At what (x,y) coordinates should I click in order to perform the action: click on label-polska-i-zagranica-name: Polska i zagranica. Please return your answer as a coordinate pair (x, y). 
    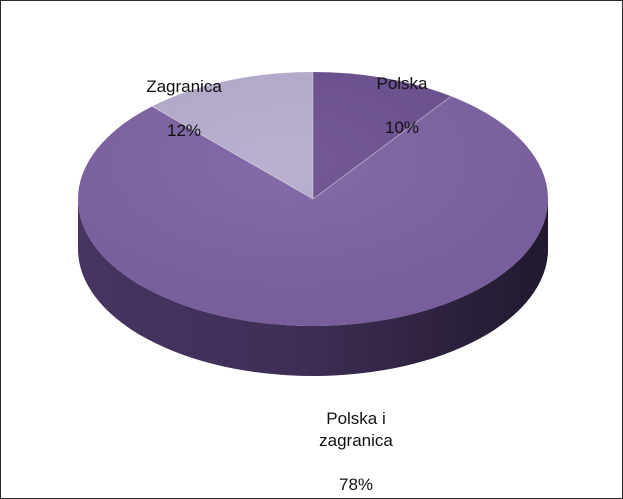
    Looking at the image, I should click on (356, 429).